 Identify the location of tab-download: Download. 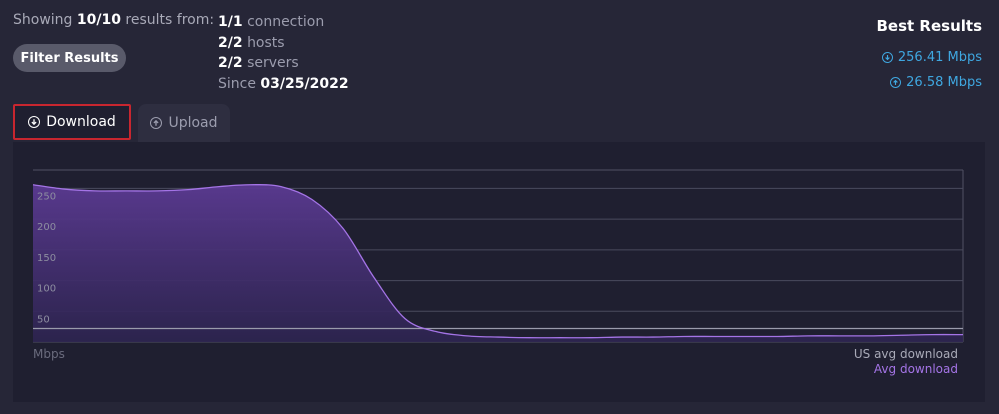
(72, 122).